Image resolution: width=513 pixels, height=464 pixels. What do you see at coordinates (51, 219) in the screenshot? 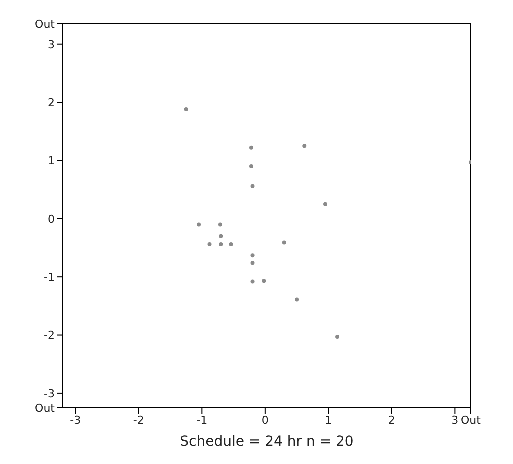
I see `y-tick-label: 0` at bounding box center [51, 219].